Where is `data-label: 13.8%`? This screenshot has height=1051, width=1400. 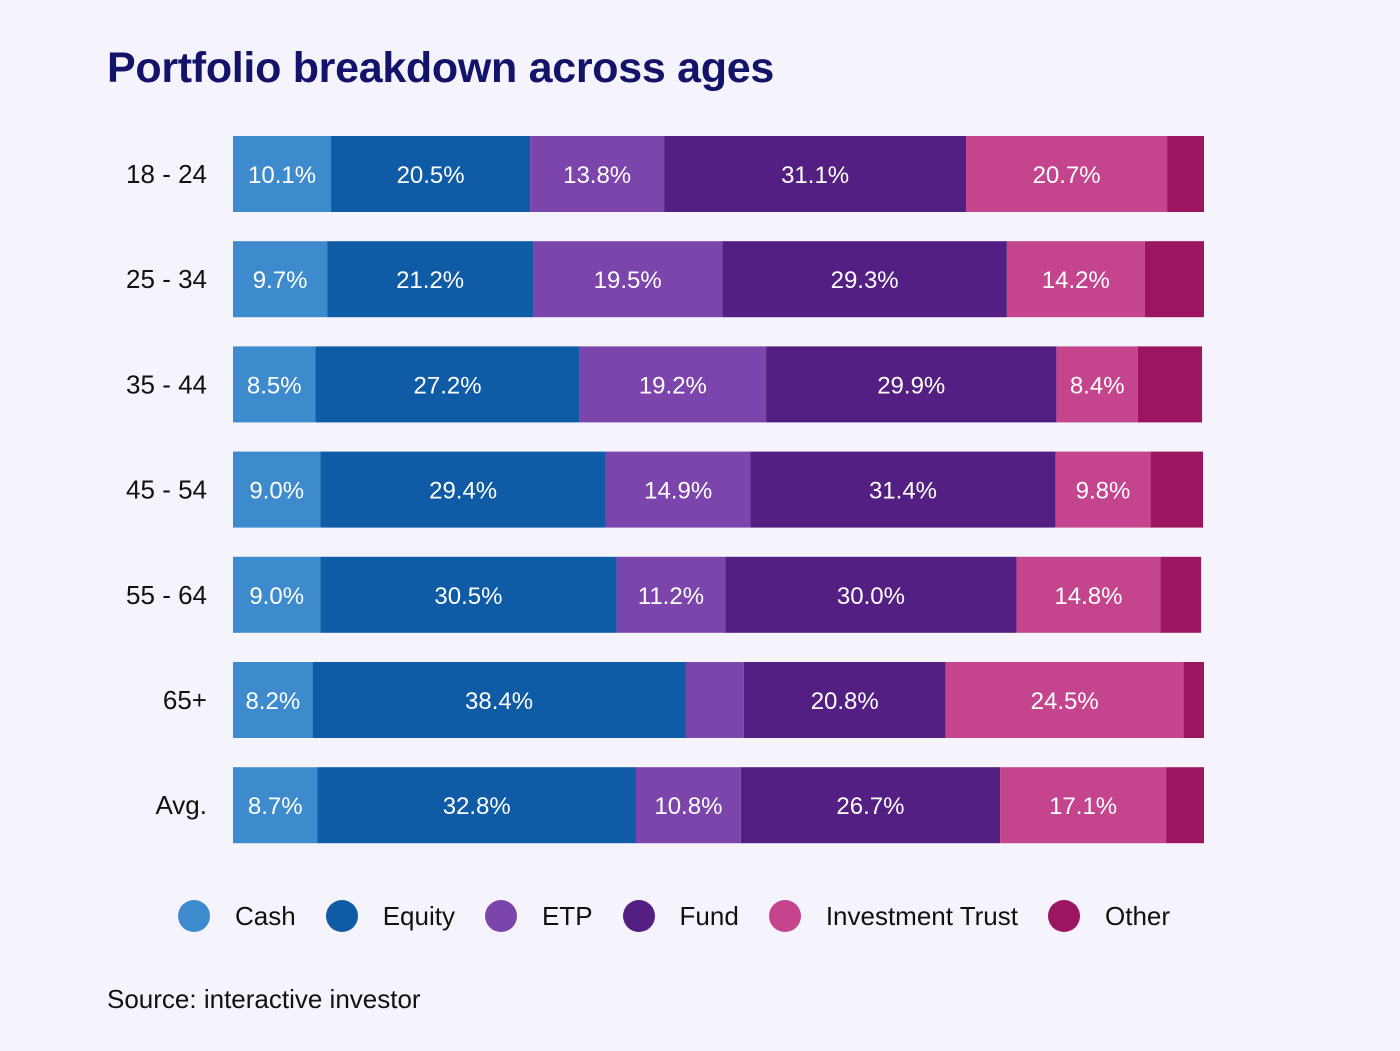
data-label: 13.8% is located at coordinates (597, 175).